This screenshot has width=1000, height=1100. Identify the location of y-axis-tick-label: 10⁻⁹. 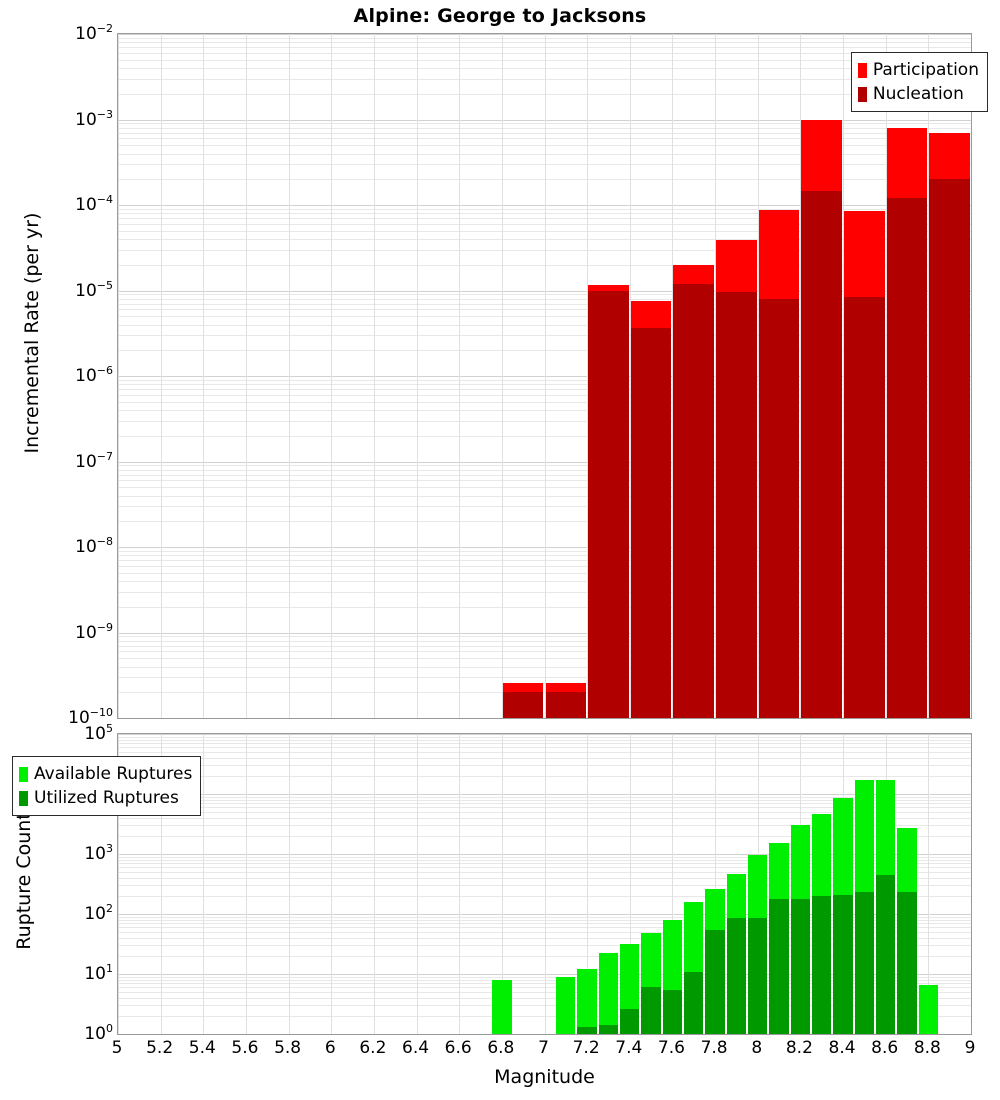
(94, 631).